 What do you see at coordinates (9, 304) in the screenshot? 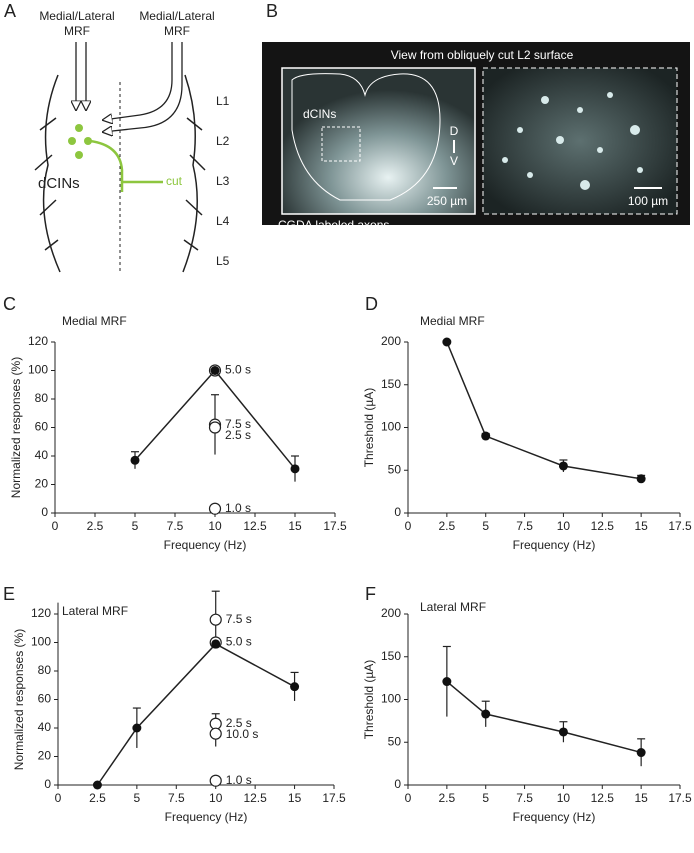
I see `panel-letter: C` at bounding box center [9, 304].